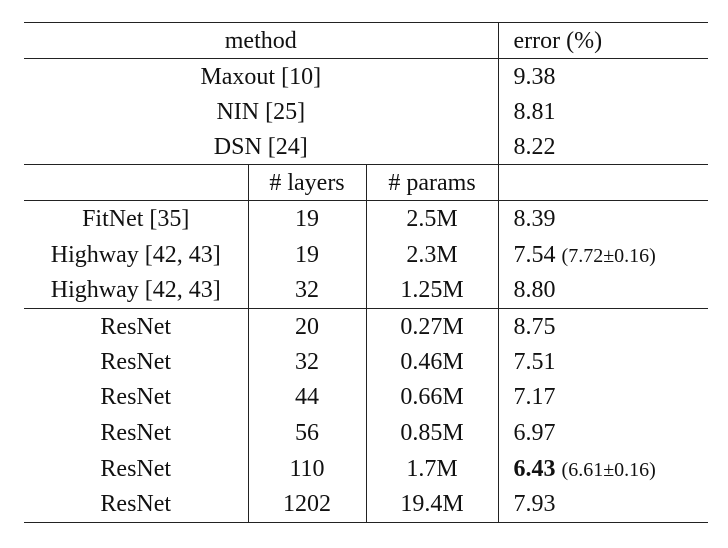 The image size is (728, 548). Describe the element at coordinates (432, 290) in the screenshot. I see `params-cell: 1.25M` at that location.